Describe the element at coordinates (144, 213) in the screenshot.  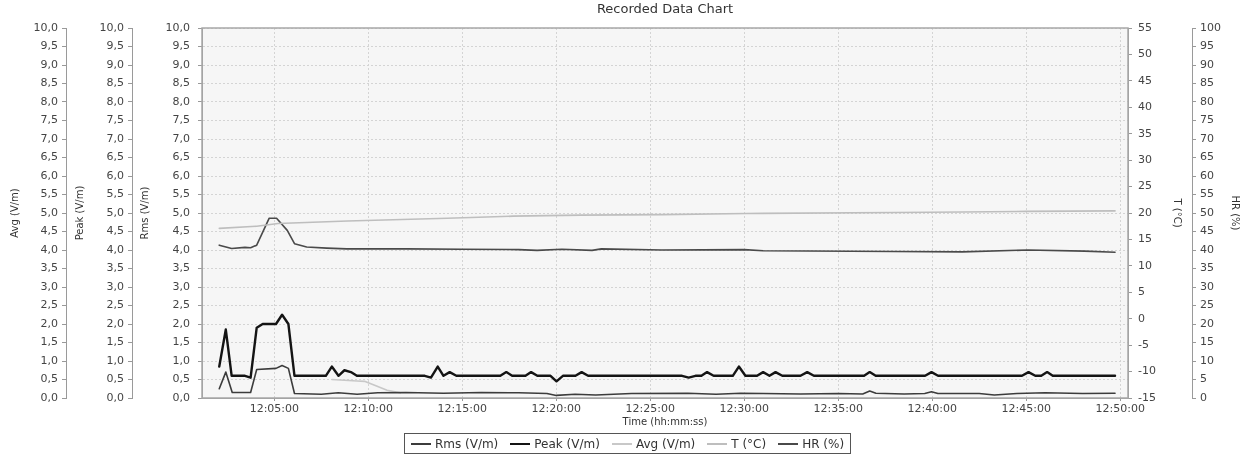
I see `y-axis-title: Rms (V/m)` at that location.